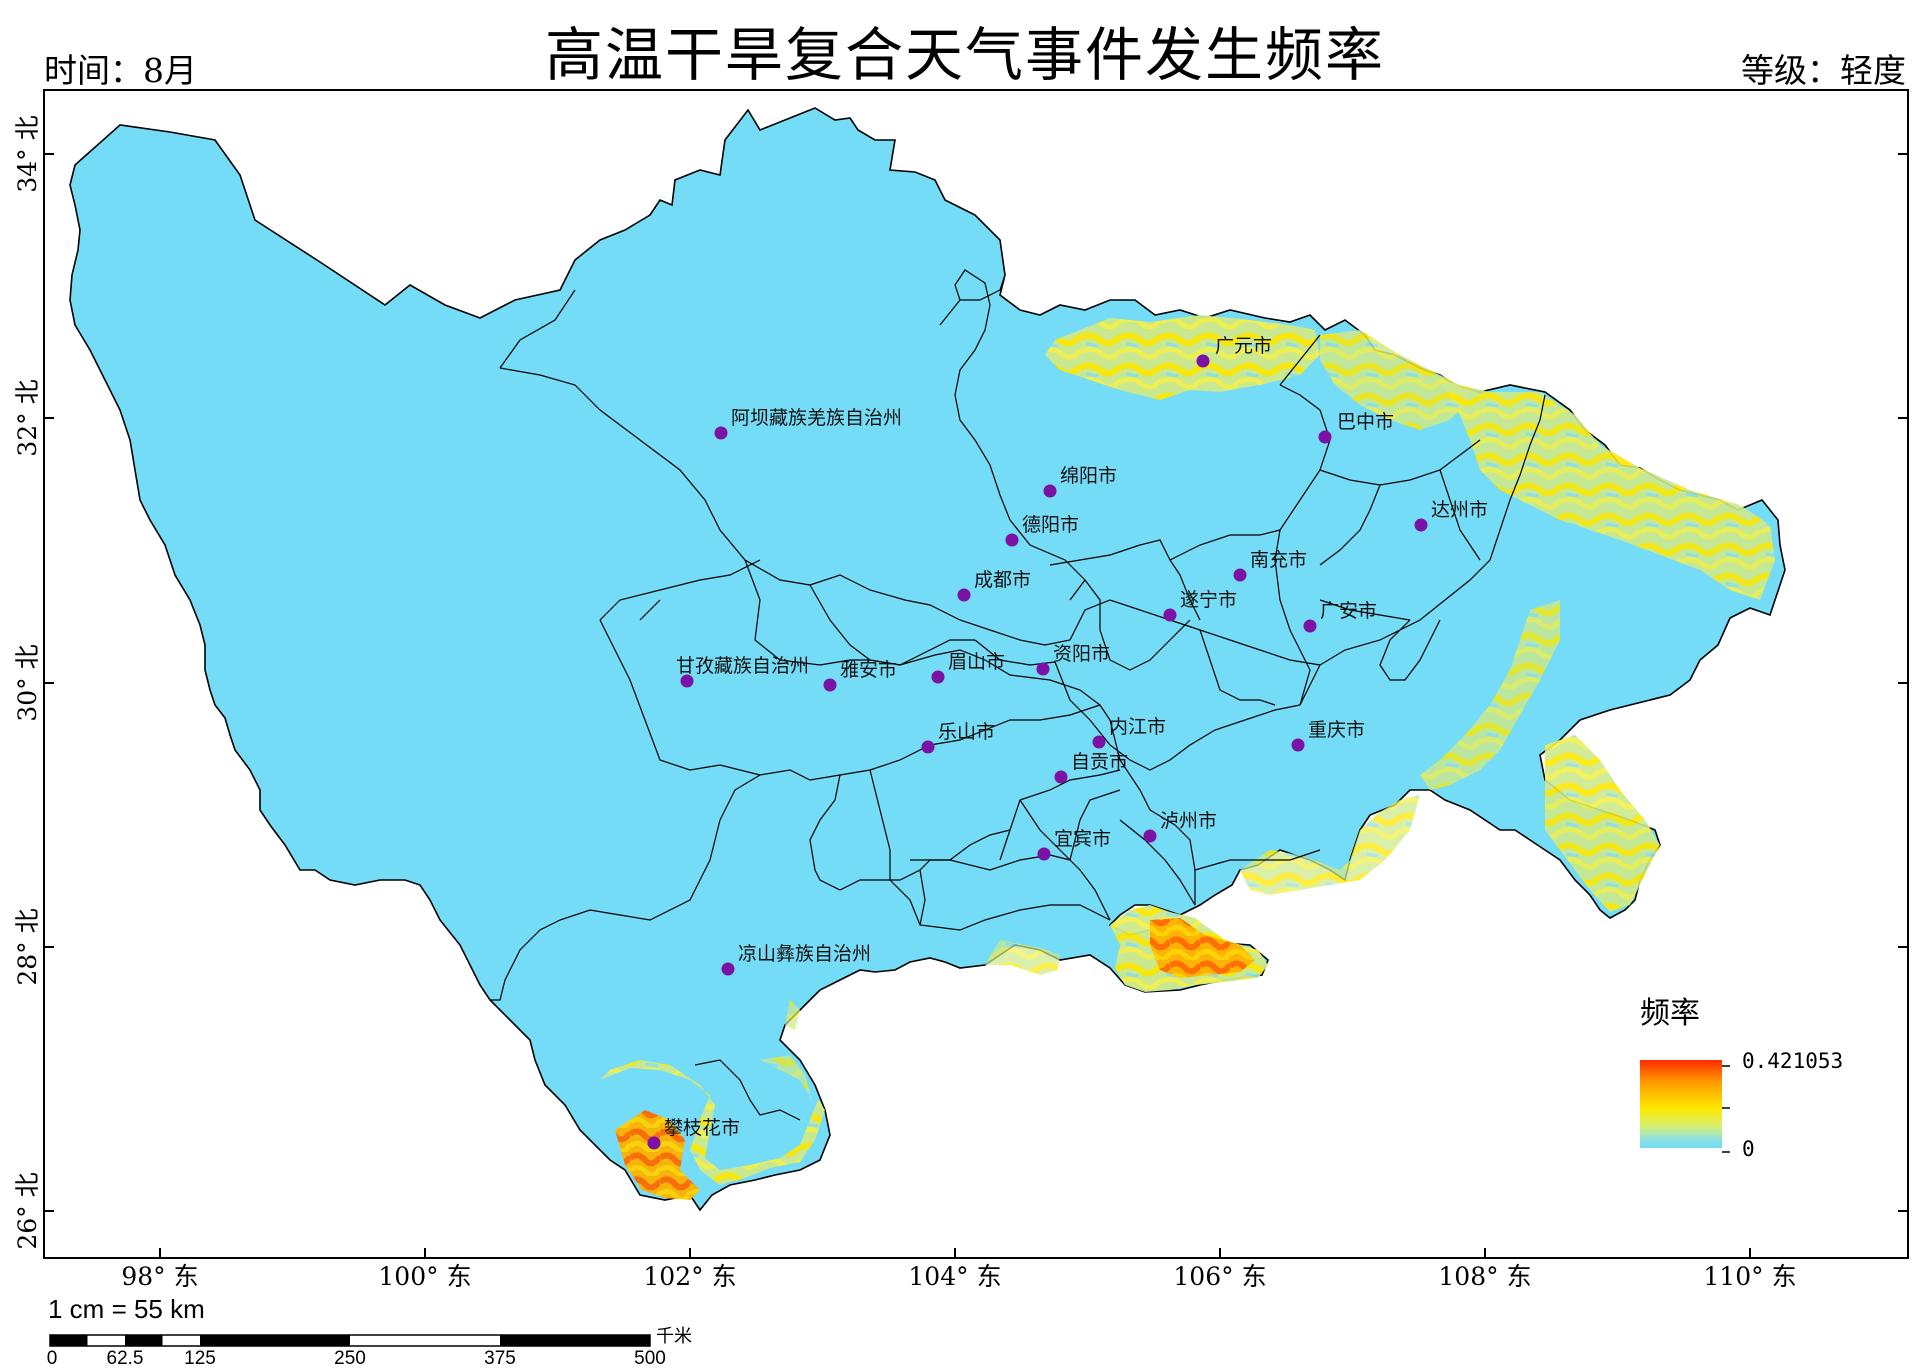  Describe the element at coordinates (27, 946) in the screenshot. I see `lat-label-28: 28° 北` at that location.